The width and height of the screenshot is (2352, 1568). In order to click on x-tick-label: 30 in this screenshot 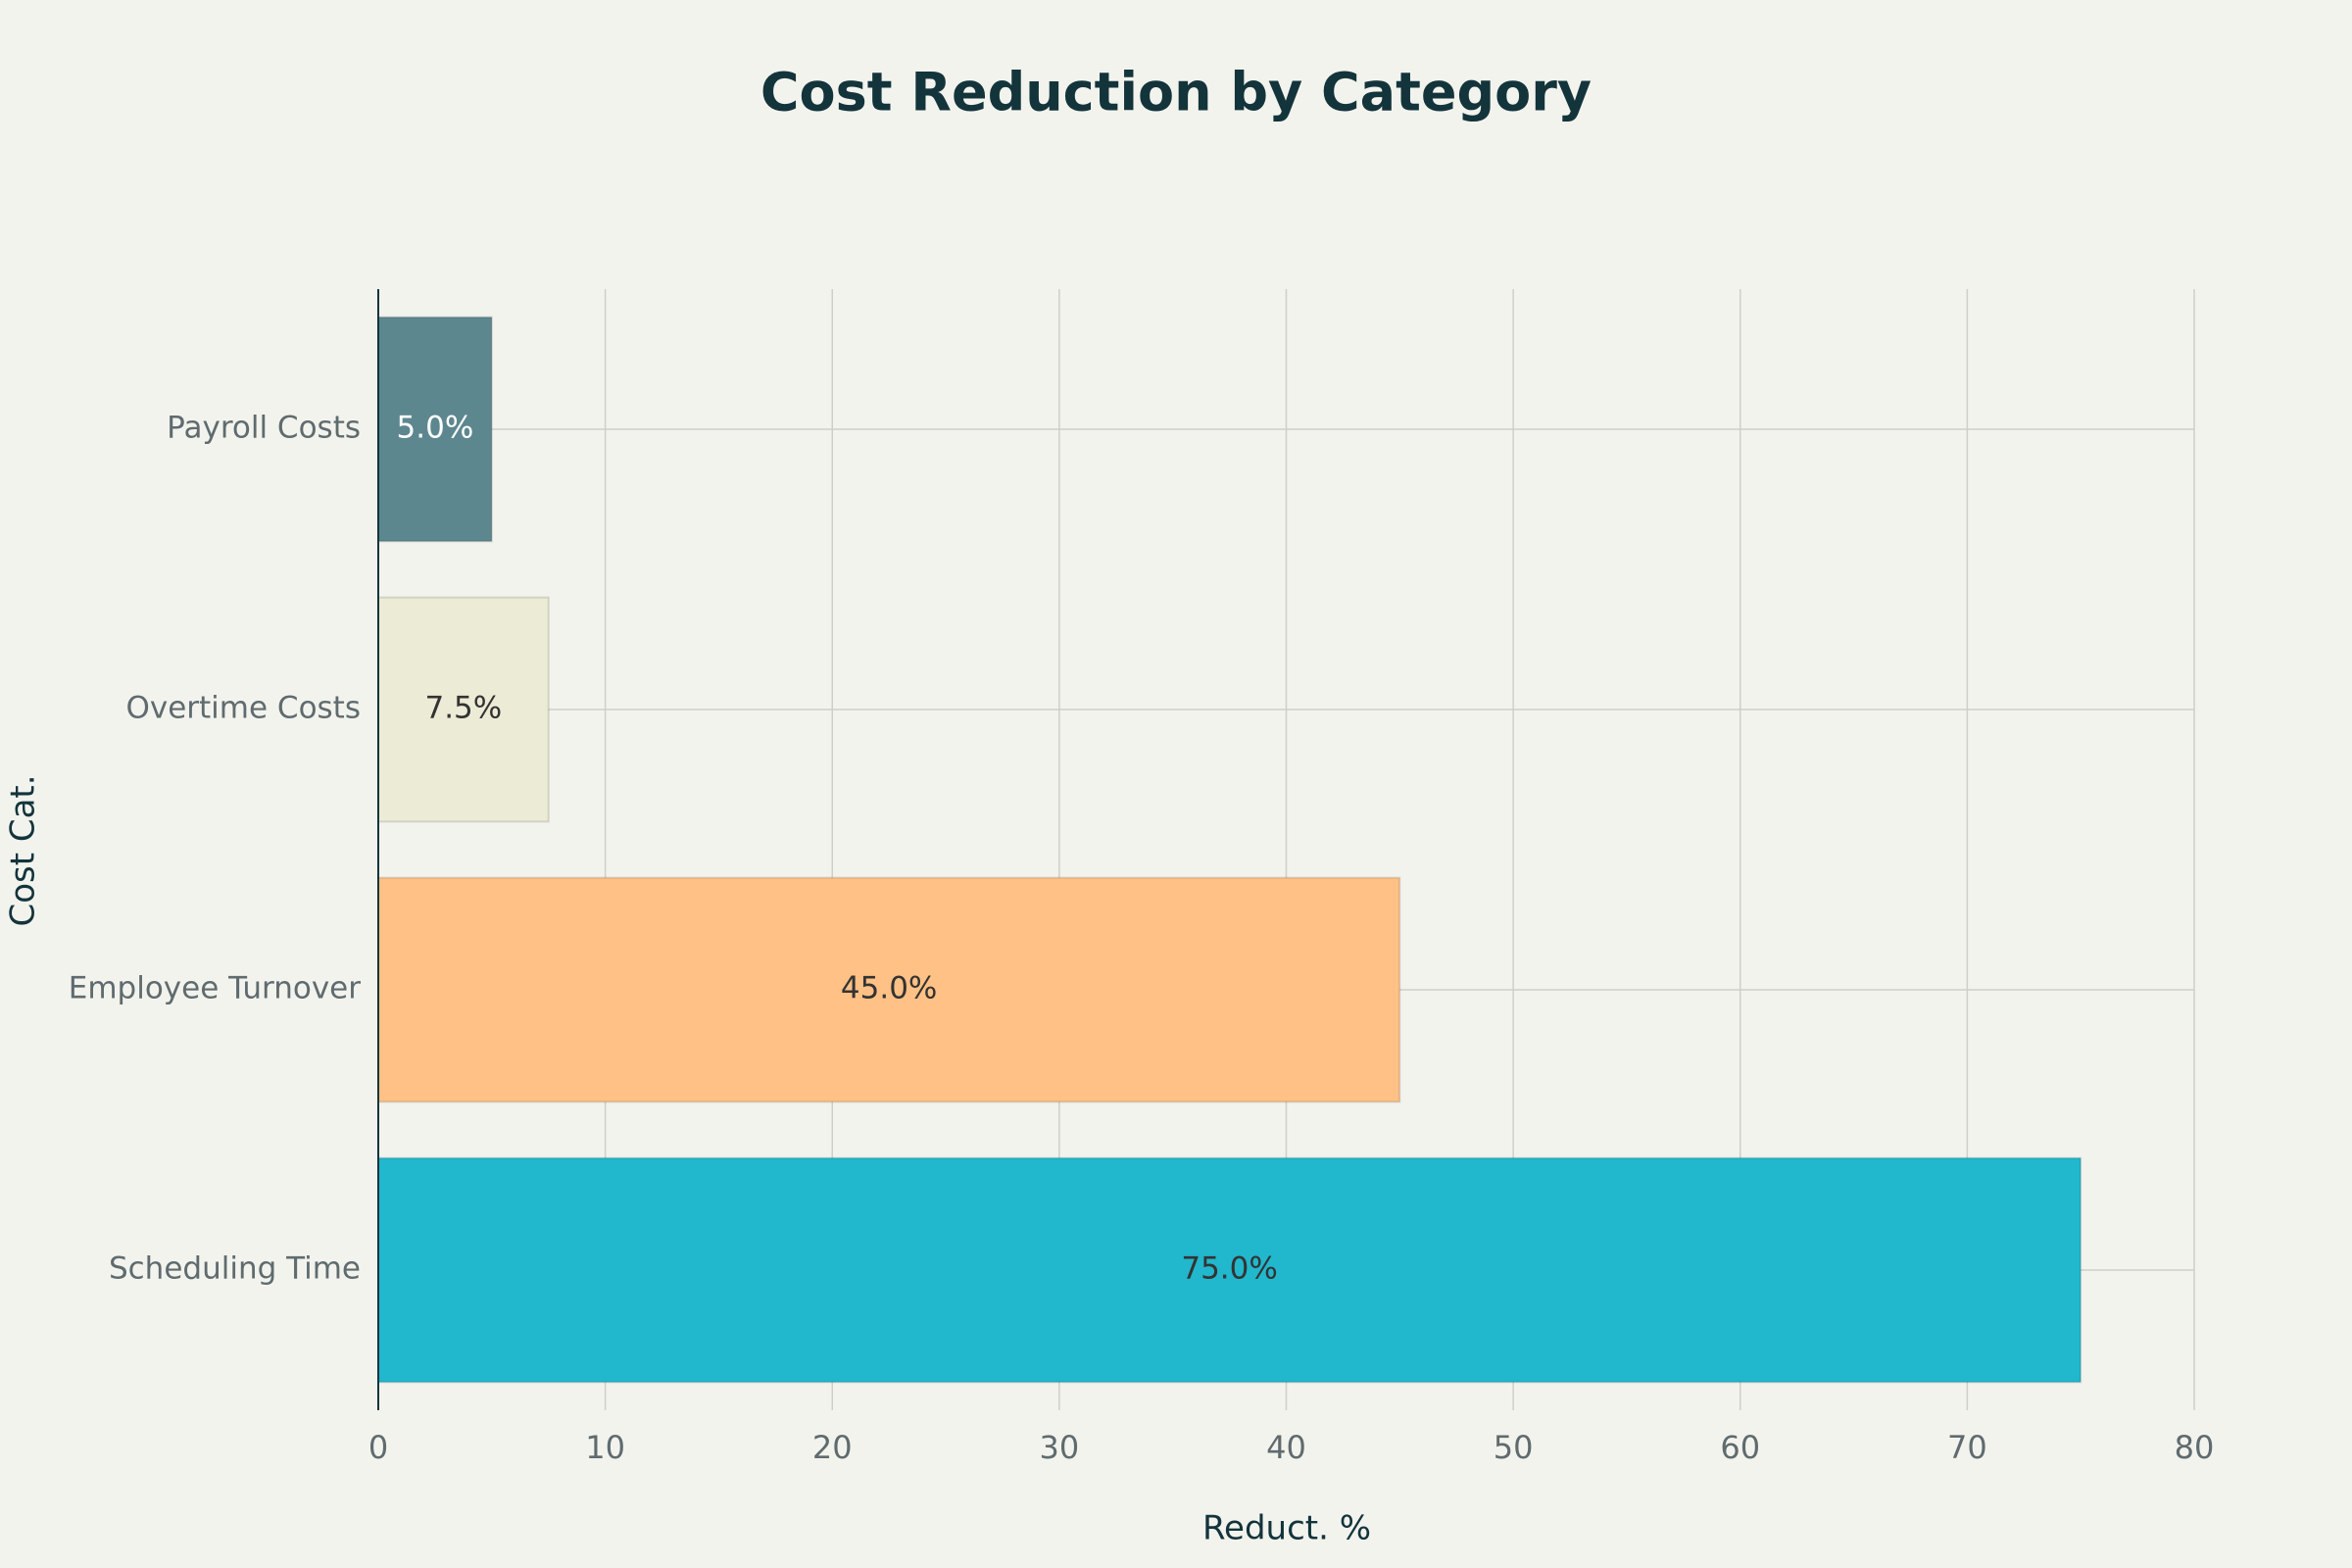, I will do `click(1060, 1447)`.